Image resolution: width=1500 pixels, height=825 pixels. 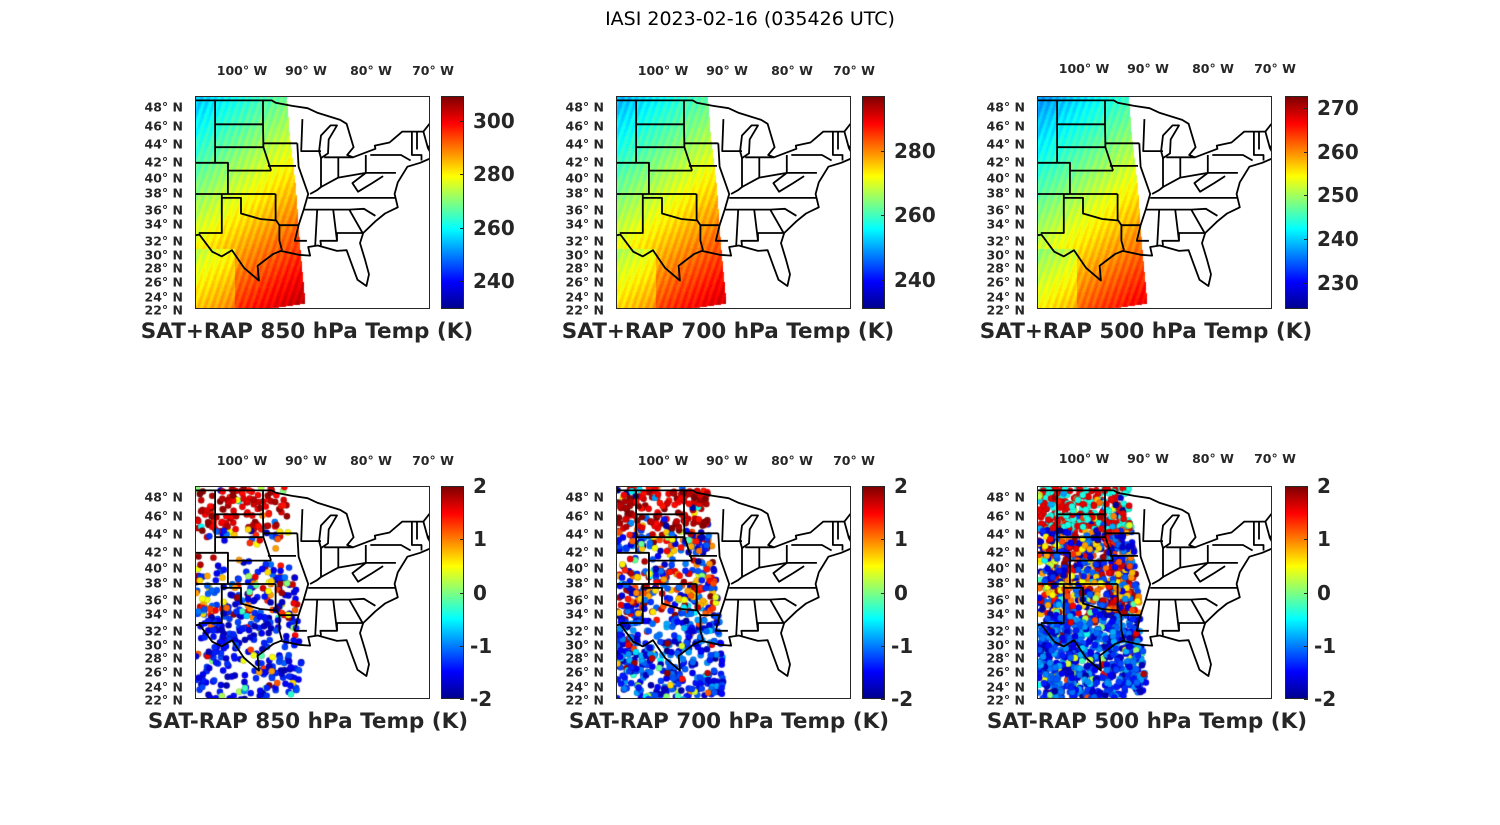 I want to click on colorbar-tick-label: 280, so click(x=494, y=174).